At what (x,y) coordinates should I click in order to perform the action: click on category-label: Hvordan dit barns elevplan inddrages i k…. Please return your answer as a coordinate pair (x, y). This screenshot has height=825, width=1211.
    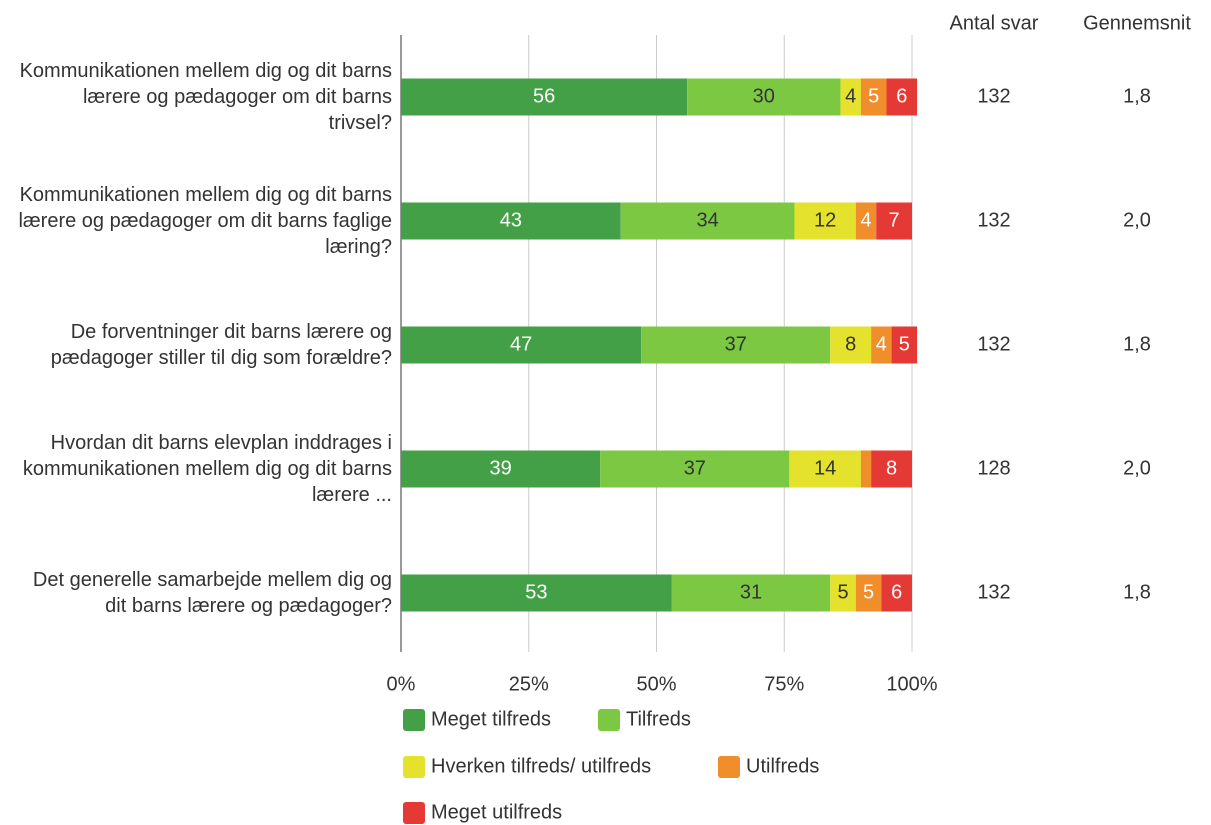
    Looking at the image, I should click on (196, 469).